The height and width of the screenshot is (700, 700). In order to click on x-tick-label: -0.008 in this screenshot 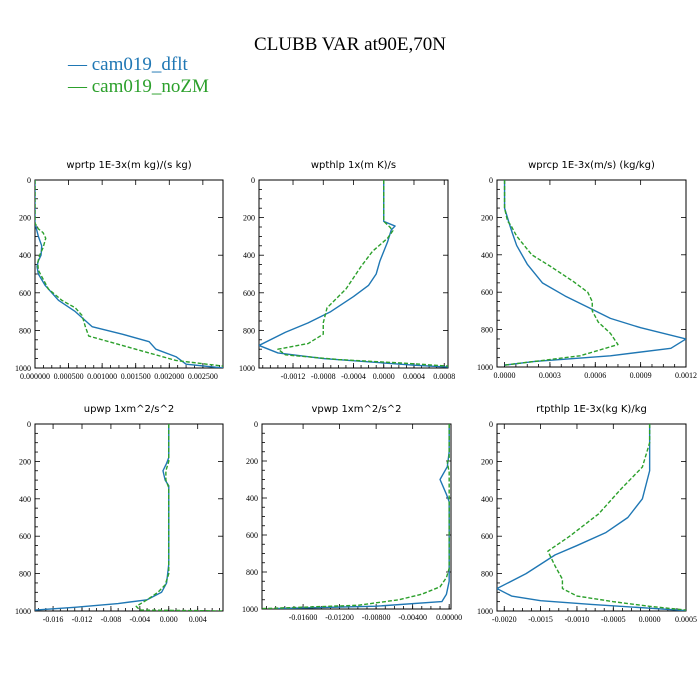, I will do `click(111, 619)`.